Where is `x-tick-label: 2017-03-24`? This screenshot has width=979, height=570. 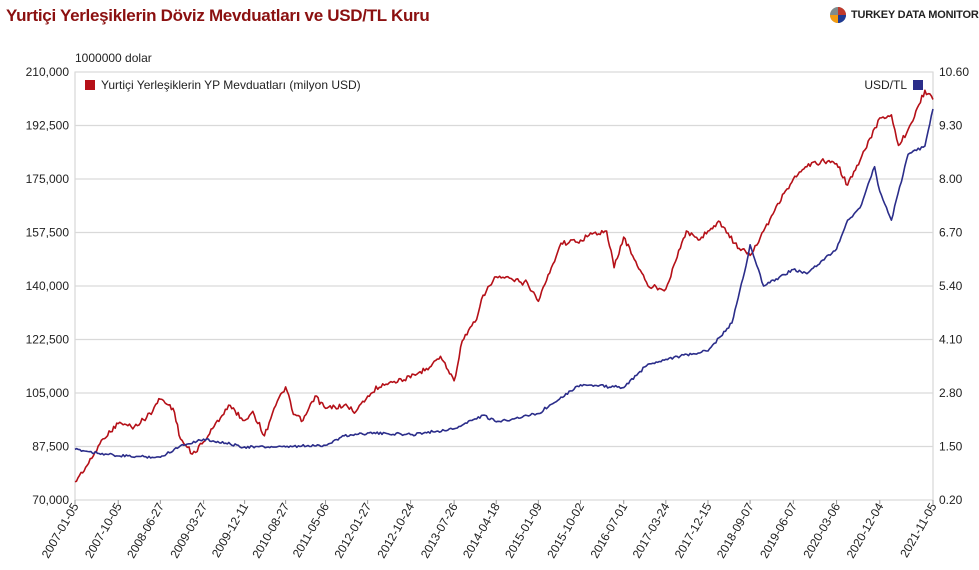
x-tick-label: 2017-03-24 is located at coordinates (651, 530).